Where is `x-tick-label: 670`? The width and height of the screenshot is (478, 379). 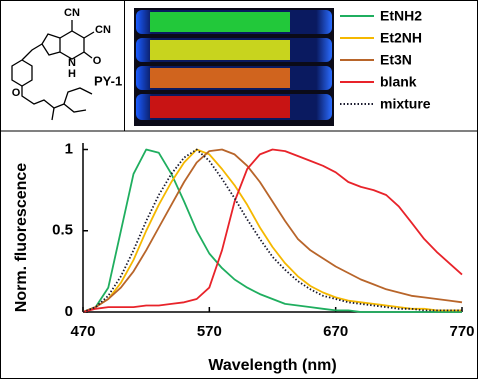
x-tick-label: 670 is located at coordinates (335, 331).